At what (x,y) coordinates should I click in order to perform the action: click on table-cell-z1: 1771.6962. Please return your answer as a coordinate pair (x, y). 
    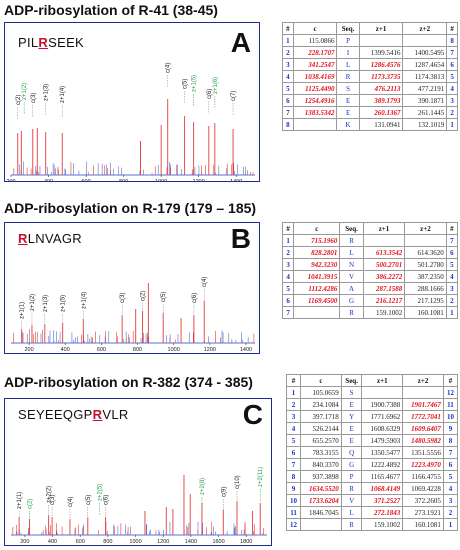
    Looking at the image, I should click on (382, 416).